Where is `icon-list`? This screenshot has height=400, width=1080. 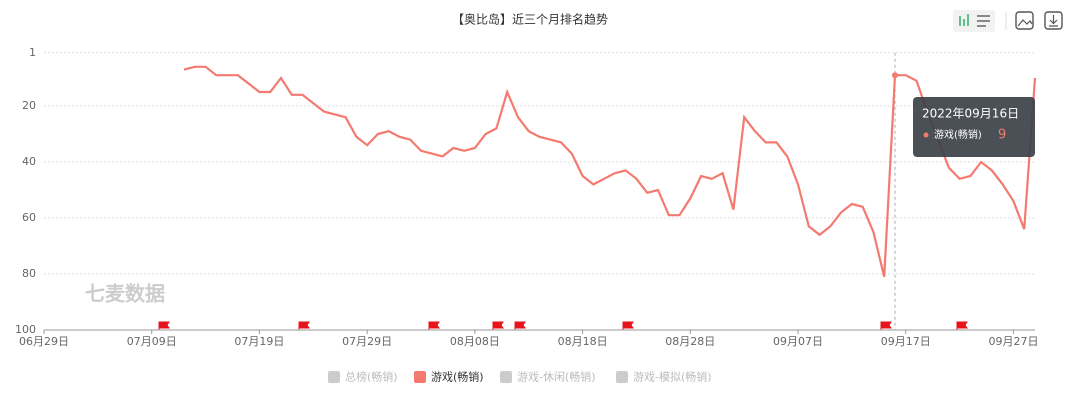
icon-list is located at coordinates (983, 21).